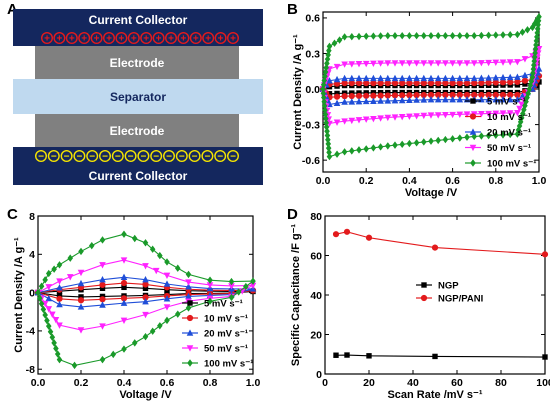 The width and height of the screenshot is (550, 403). I want to click on d-x-tick-label: 80, so click(501, 383).